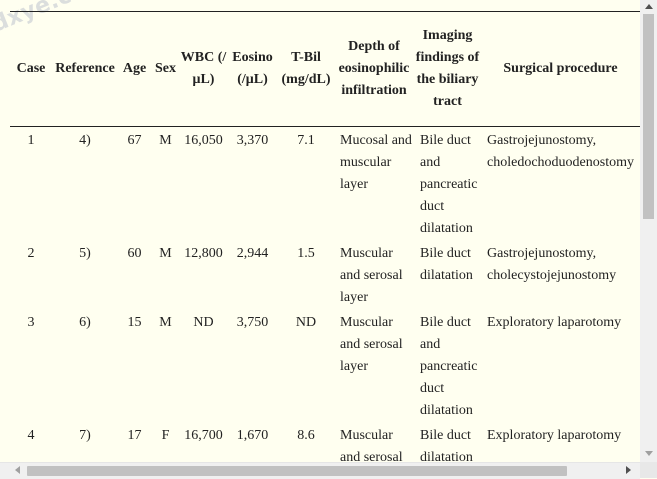  I want to click on cell-wbc: 12,800, so click(203, 253).